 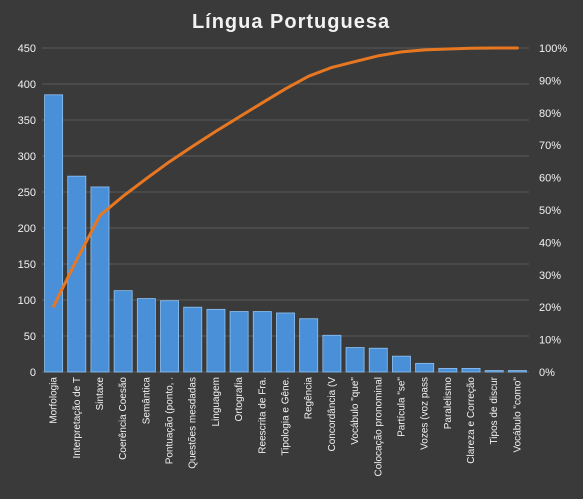 I want to click on category-label: Partícula "se", so click(x=401, y=407).